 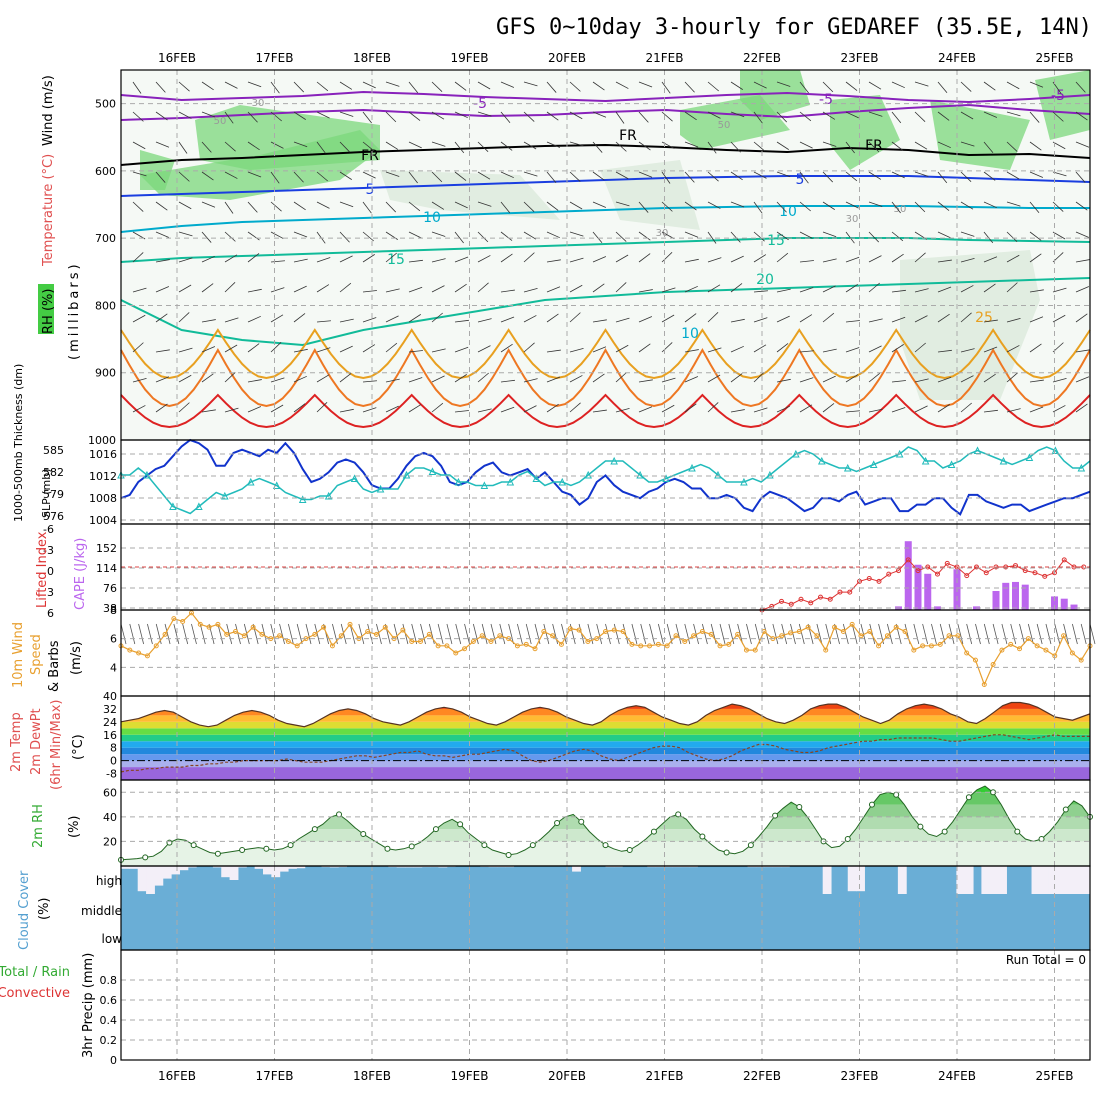 I want to click on precip-axis-label-a: Total / Rain, so click(x=35, y=972).